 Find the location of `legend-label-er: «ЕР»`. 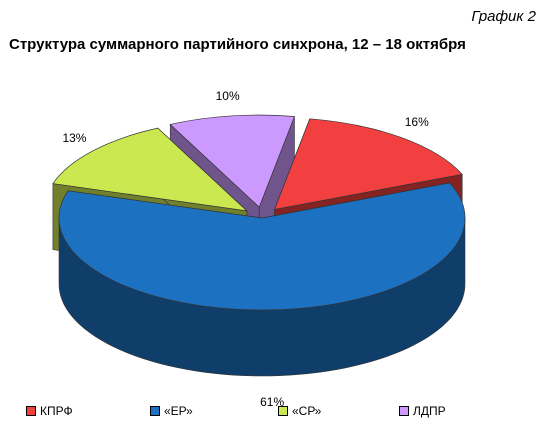

legend-label-er: «ЕР» is located at coordinates (178, 411).